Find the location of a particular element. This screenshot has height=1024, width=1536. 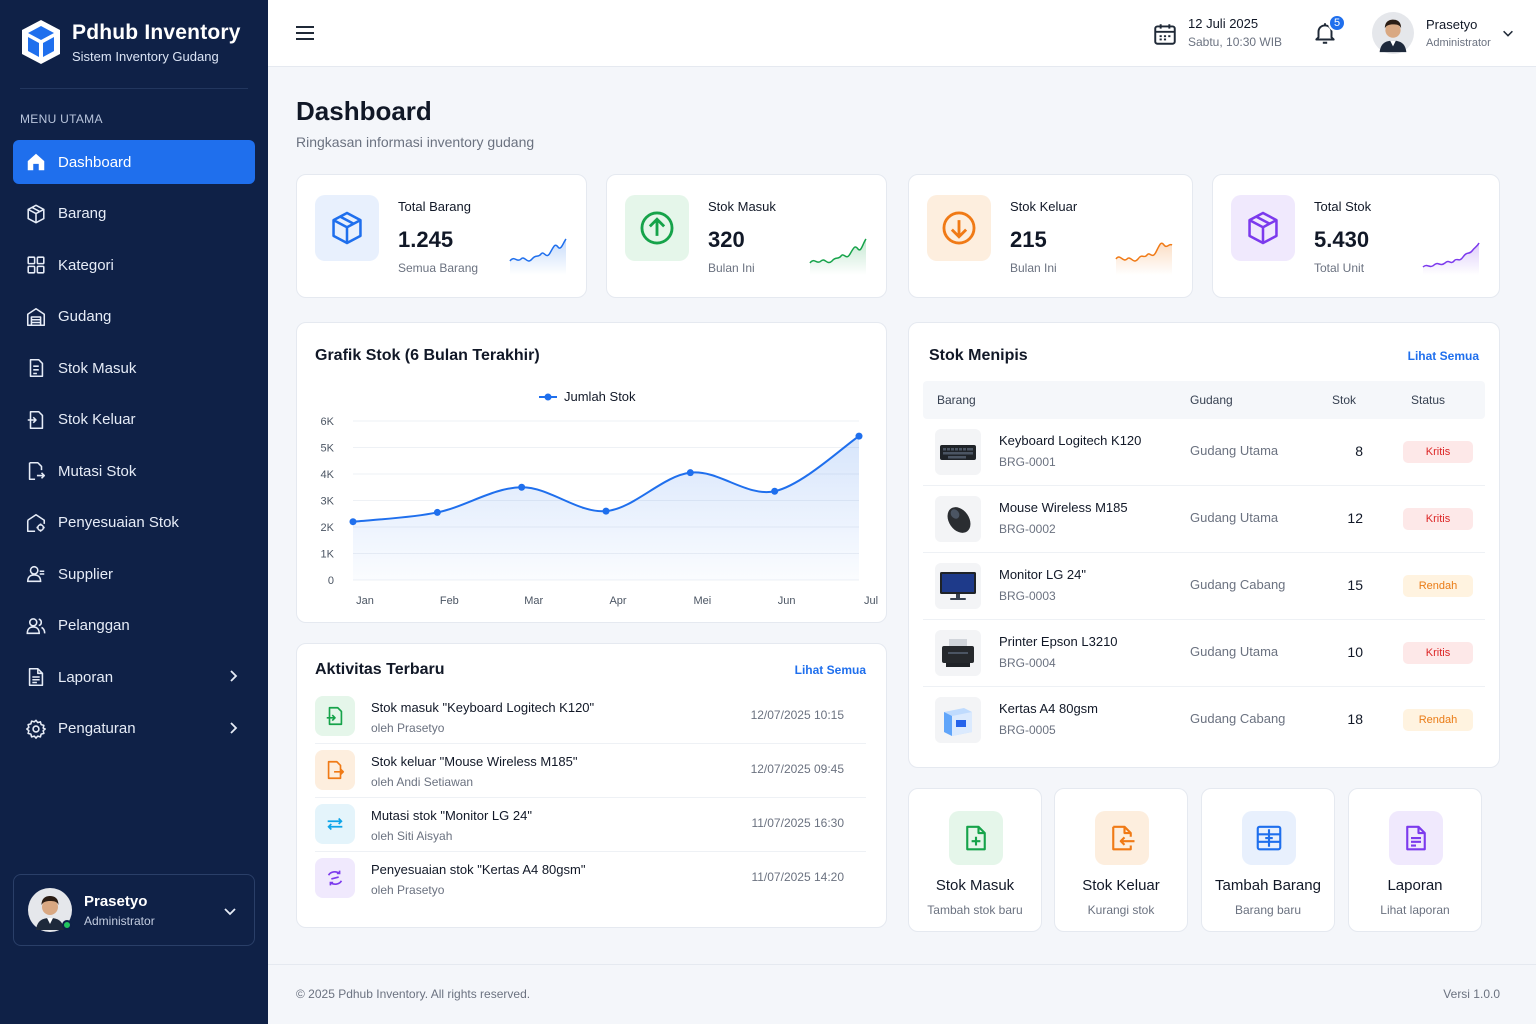

sidebar-item-label: Gudang is located at coordinates (85, 316).